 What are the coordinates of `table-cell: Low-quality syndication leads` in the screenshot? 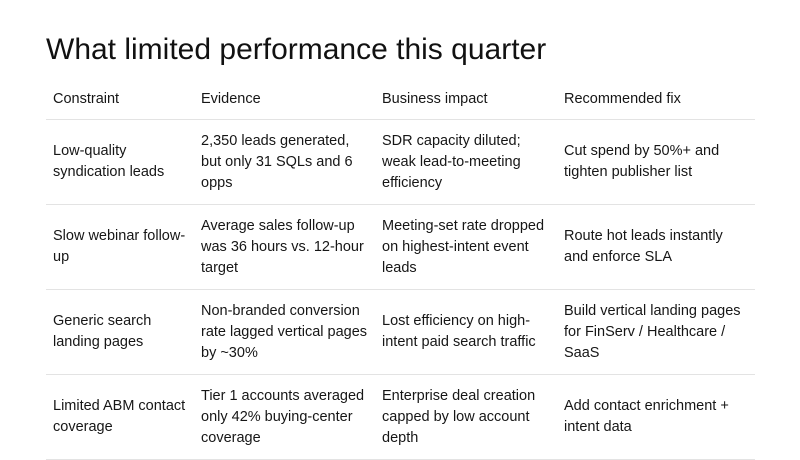 It's located at (120, 162).